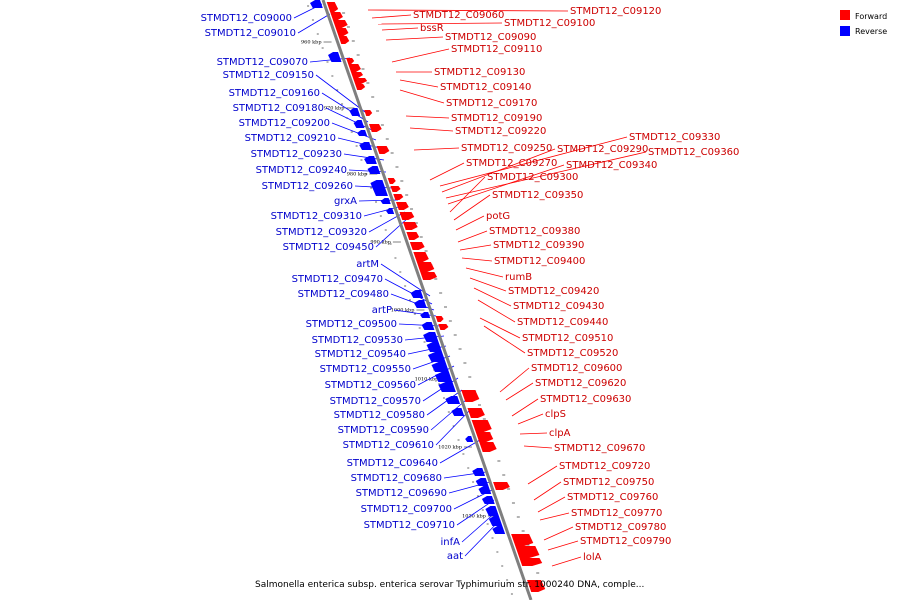 Image resolution: width=900 pixels, height=600 pixels. Describe the element at coordinates (307, 186) in the screenshot. I see `reverse-gene-label: STMDT12_C09260` at that location.